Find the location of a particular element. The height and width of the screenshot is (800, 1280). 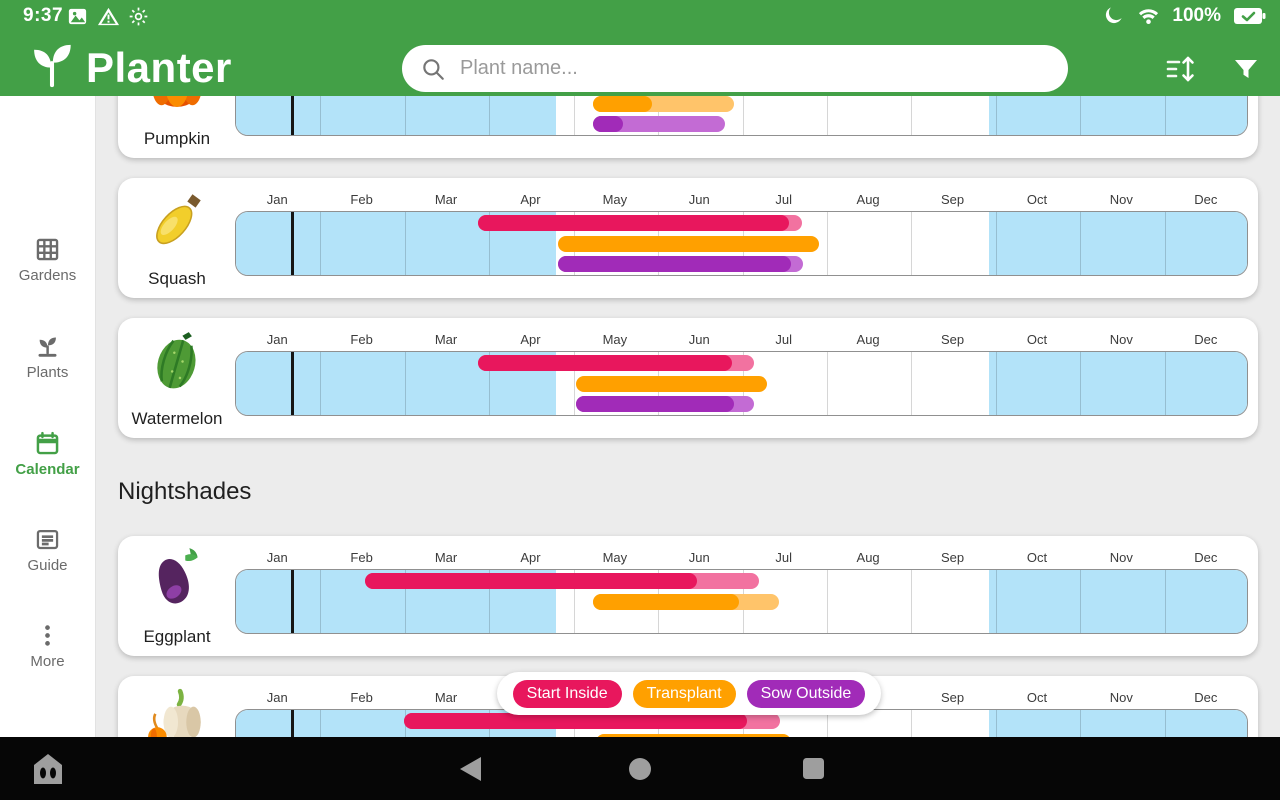

watermelon-image is located at coordinates (177, 361).